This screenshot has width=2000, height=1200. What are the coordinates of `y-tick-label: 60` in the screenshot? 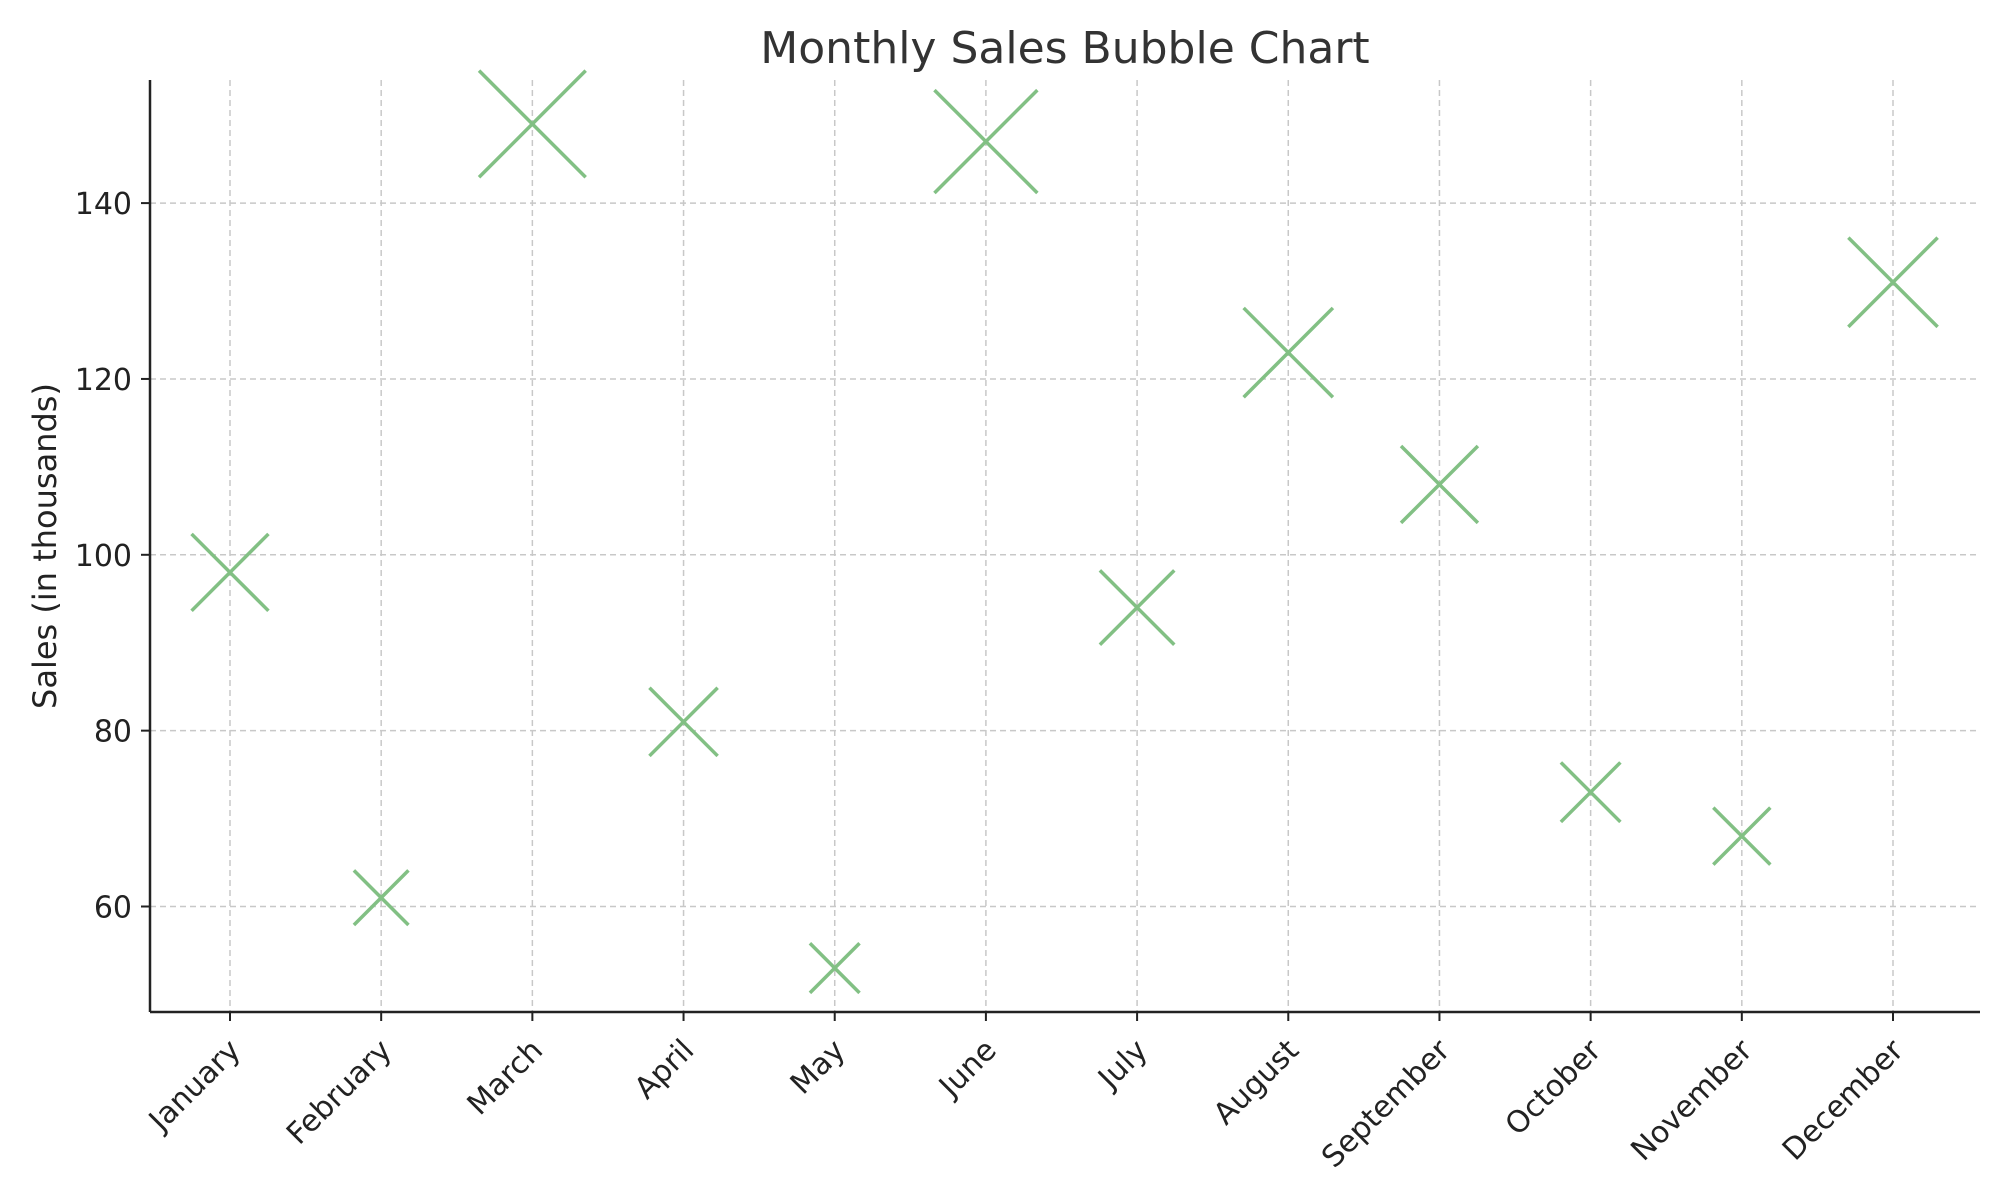 It's located at (113, 907).